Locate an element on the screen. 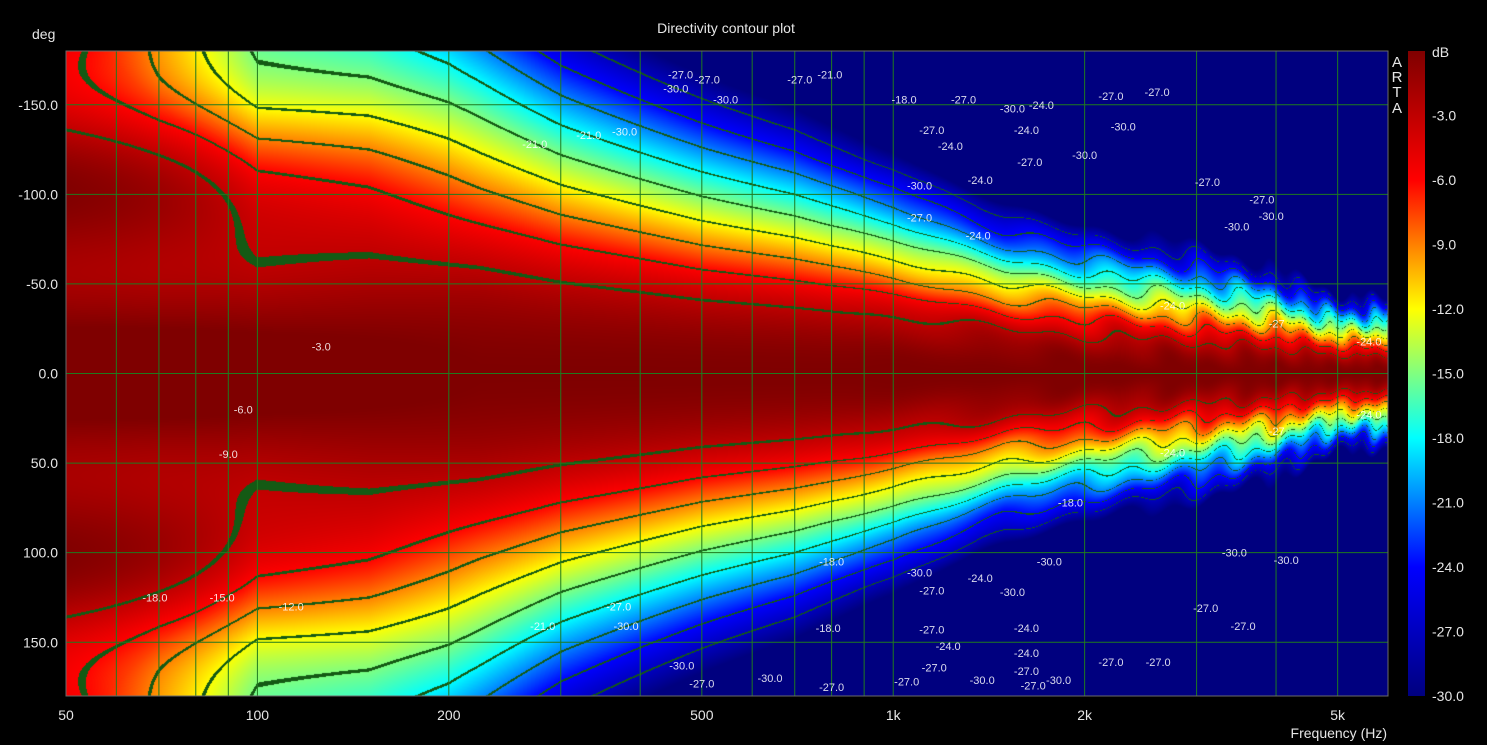 The height and width of the screenshot is (745, 1487). contour-label: -3.0 is located at coordinates (321, 348).